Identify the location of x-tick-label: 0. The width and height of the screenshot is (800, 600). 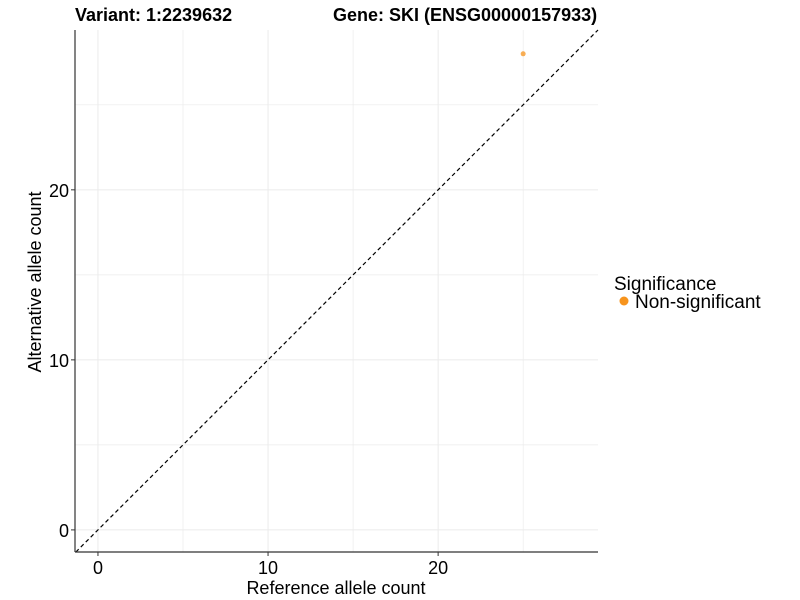
(98, 568).